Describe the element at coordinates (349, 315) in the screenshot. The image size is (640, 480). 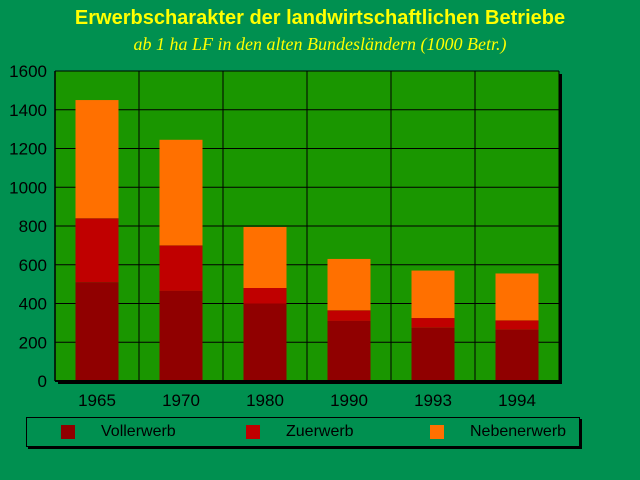
I see `bar-zuerwerb-1990` at that location.